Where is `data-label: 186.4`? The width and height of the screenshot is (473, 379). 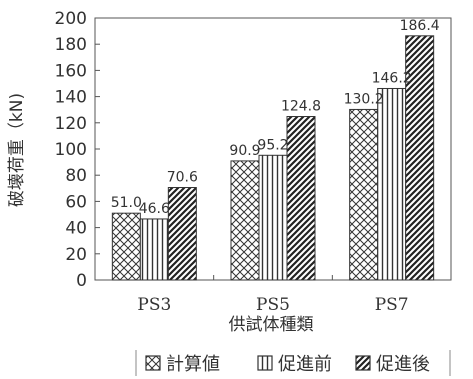 data-label: 186.4 is located at coordinates (420, 26).